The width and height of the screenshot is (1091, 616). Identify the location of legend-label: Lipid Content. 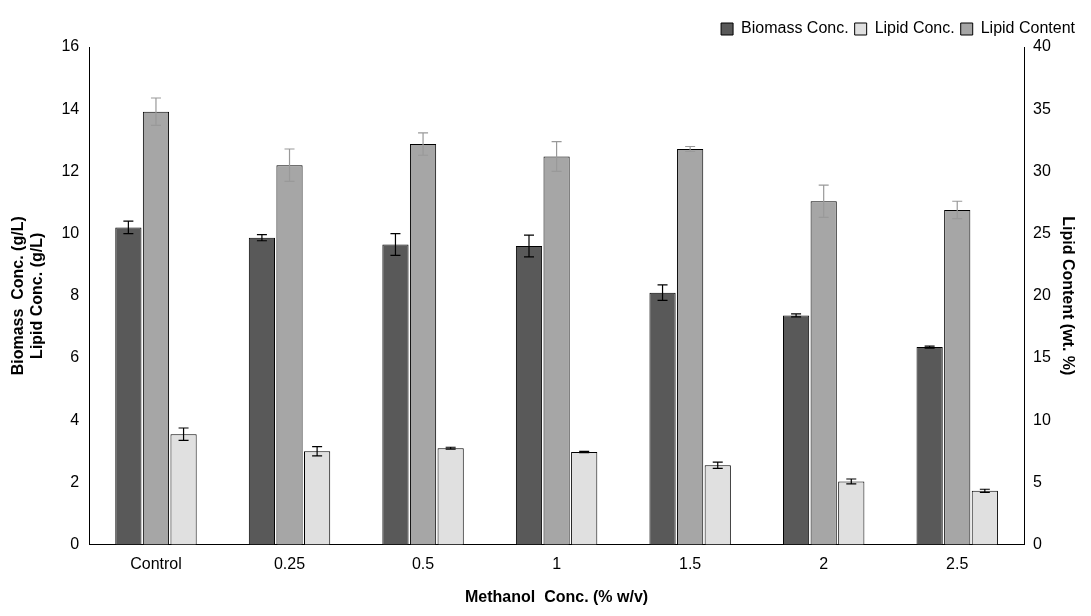
(1028, 28).